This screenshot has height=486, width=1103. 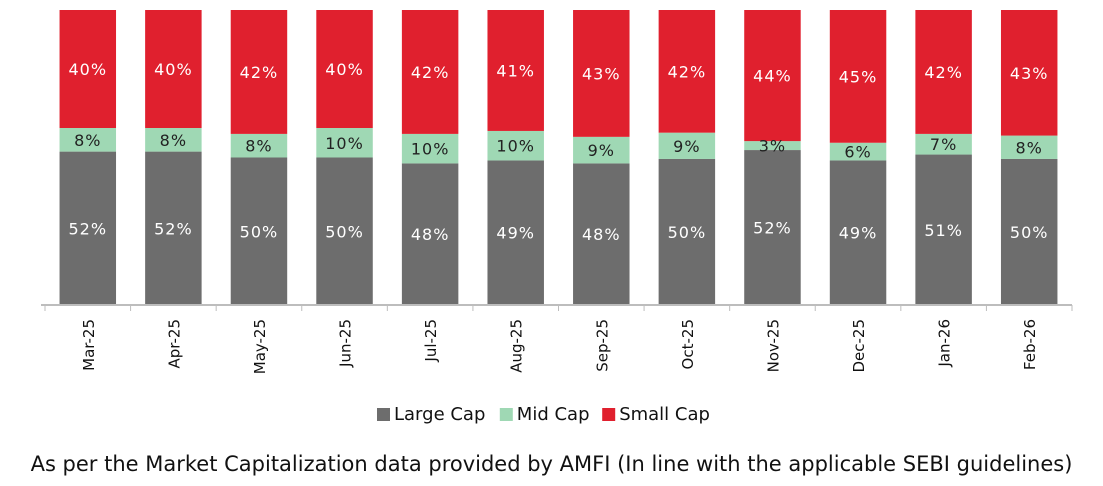 I want to click on data-label-mid-cap-oct-25: 9%, so click(x=686, y=146).